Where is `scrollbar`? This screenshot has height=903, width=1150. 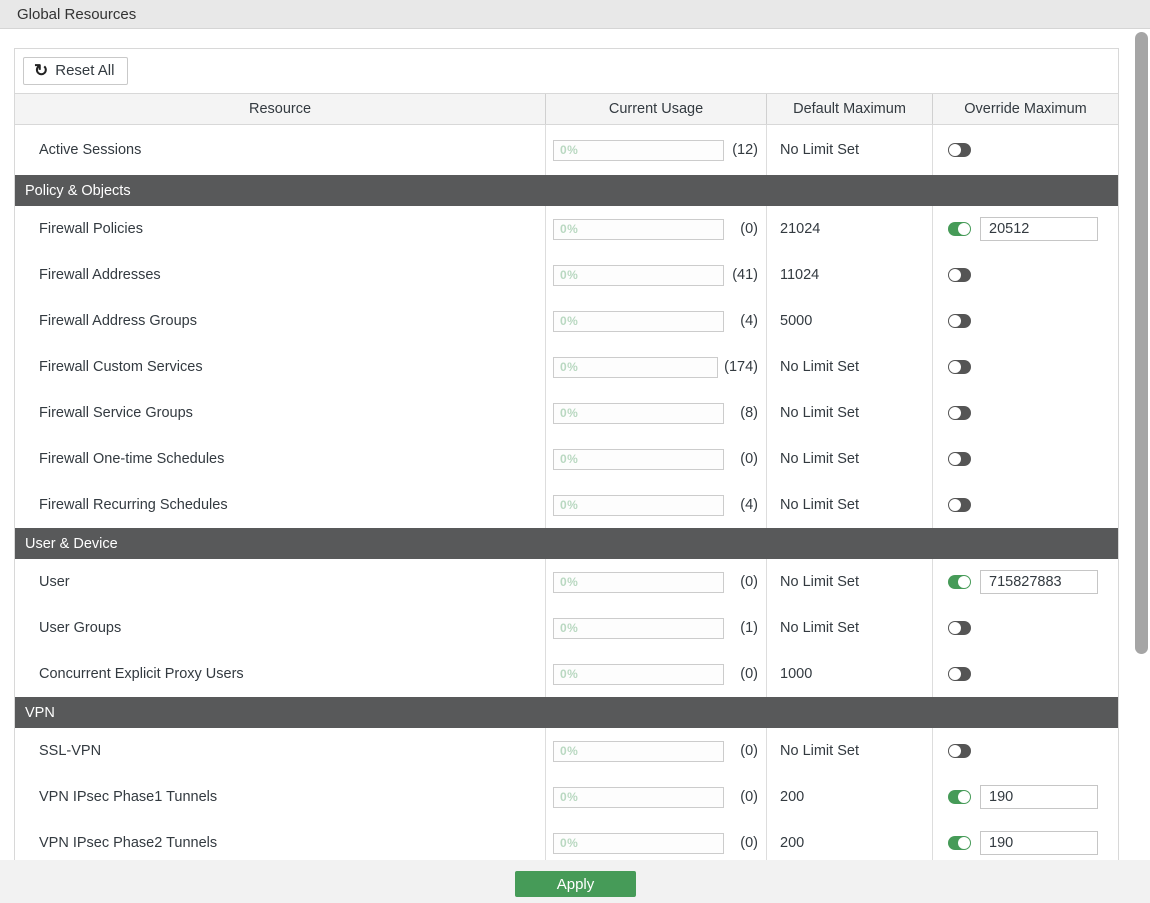
scrollbar is located at coordinates (1141, 445).